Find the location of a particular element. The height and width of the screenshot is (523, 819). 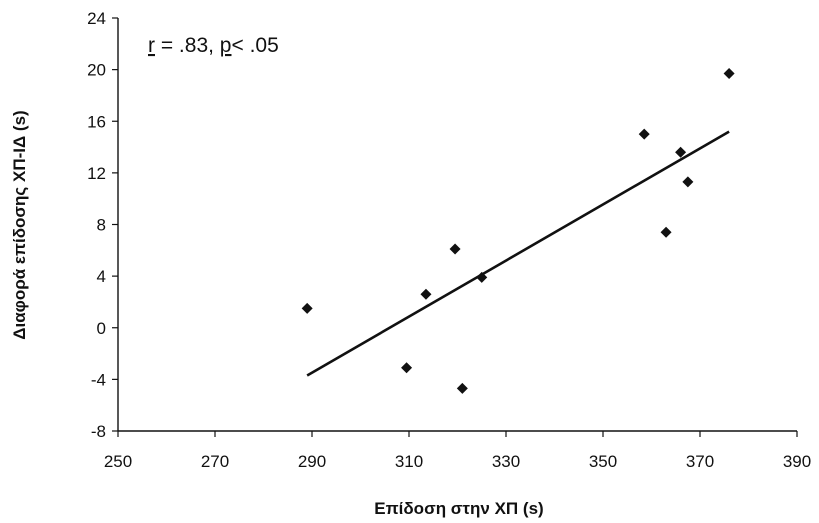

p-value: < .05 is located at coordinates (254, 45).